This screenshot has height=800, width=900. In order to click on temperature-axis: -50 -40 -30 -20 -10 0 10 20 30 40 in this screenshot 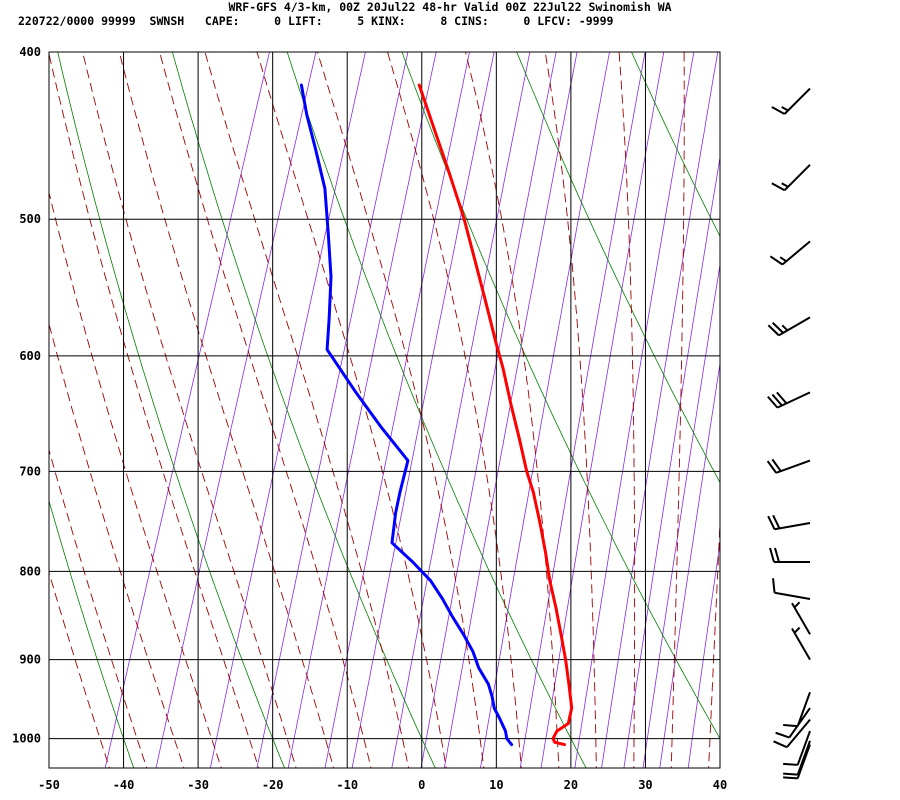, I will do `click(382, 785)`.